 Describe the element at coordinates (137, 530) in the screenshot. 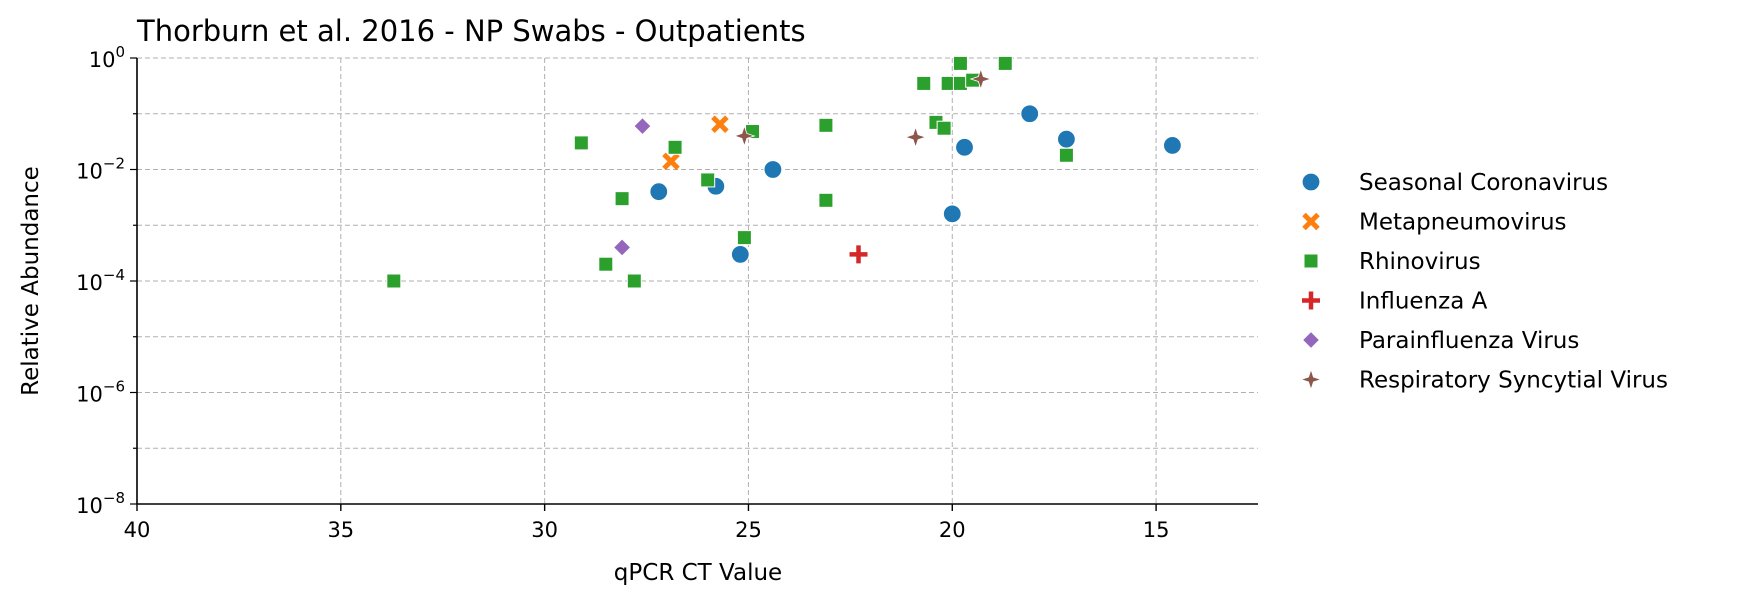

I see `x-tick-label: 40` at that location.